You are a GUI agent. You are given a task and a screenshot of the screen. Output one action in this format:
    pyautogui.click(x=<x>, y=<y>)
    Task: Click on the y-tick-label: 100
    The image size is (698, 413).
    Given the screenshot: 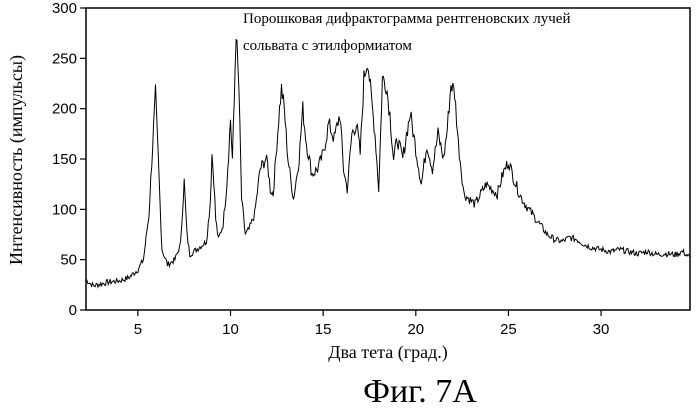 What is the action you would take?
    pyautogui.click(x=64, y=209)
    